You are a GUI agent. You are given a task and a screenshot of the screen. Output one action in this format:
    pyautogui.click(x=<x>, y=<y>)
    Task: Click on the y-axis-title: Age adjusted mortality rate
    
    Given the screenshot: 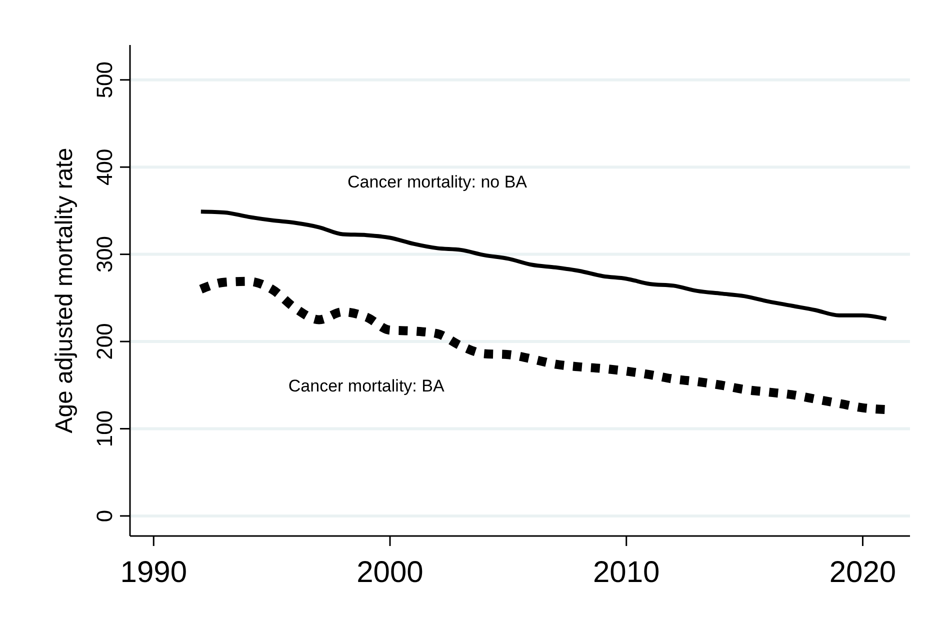 What is the action you would take?
    pyautogui.click(x=64, y=291)
    